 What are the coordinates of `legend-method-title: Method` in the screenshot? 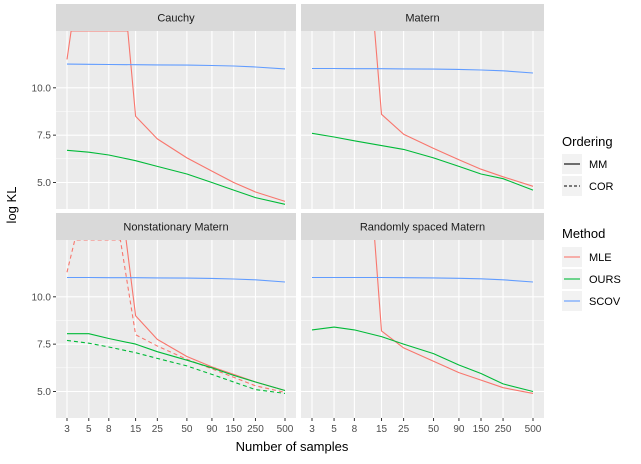 It's located at (583, 233).